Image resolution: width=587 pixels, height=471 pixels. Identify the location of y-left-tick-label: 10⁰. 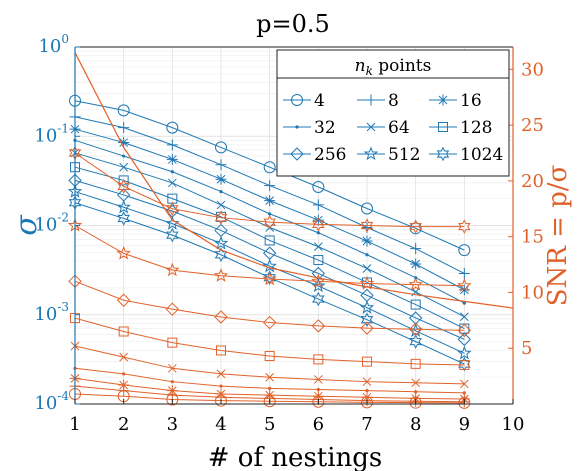
(53, 44).